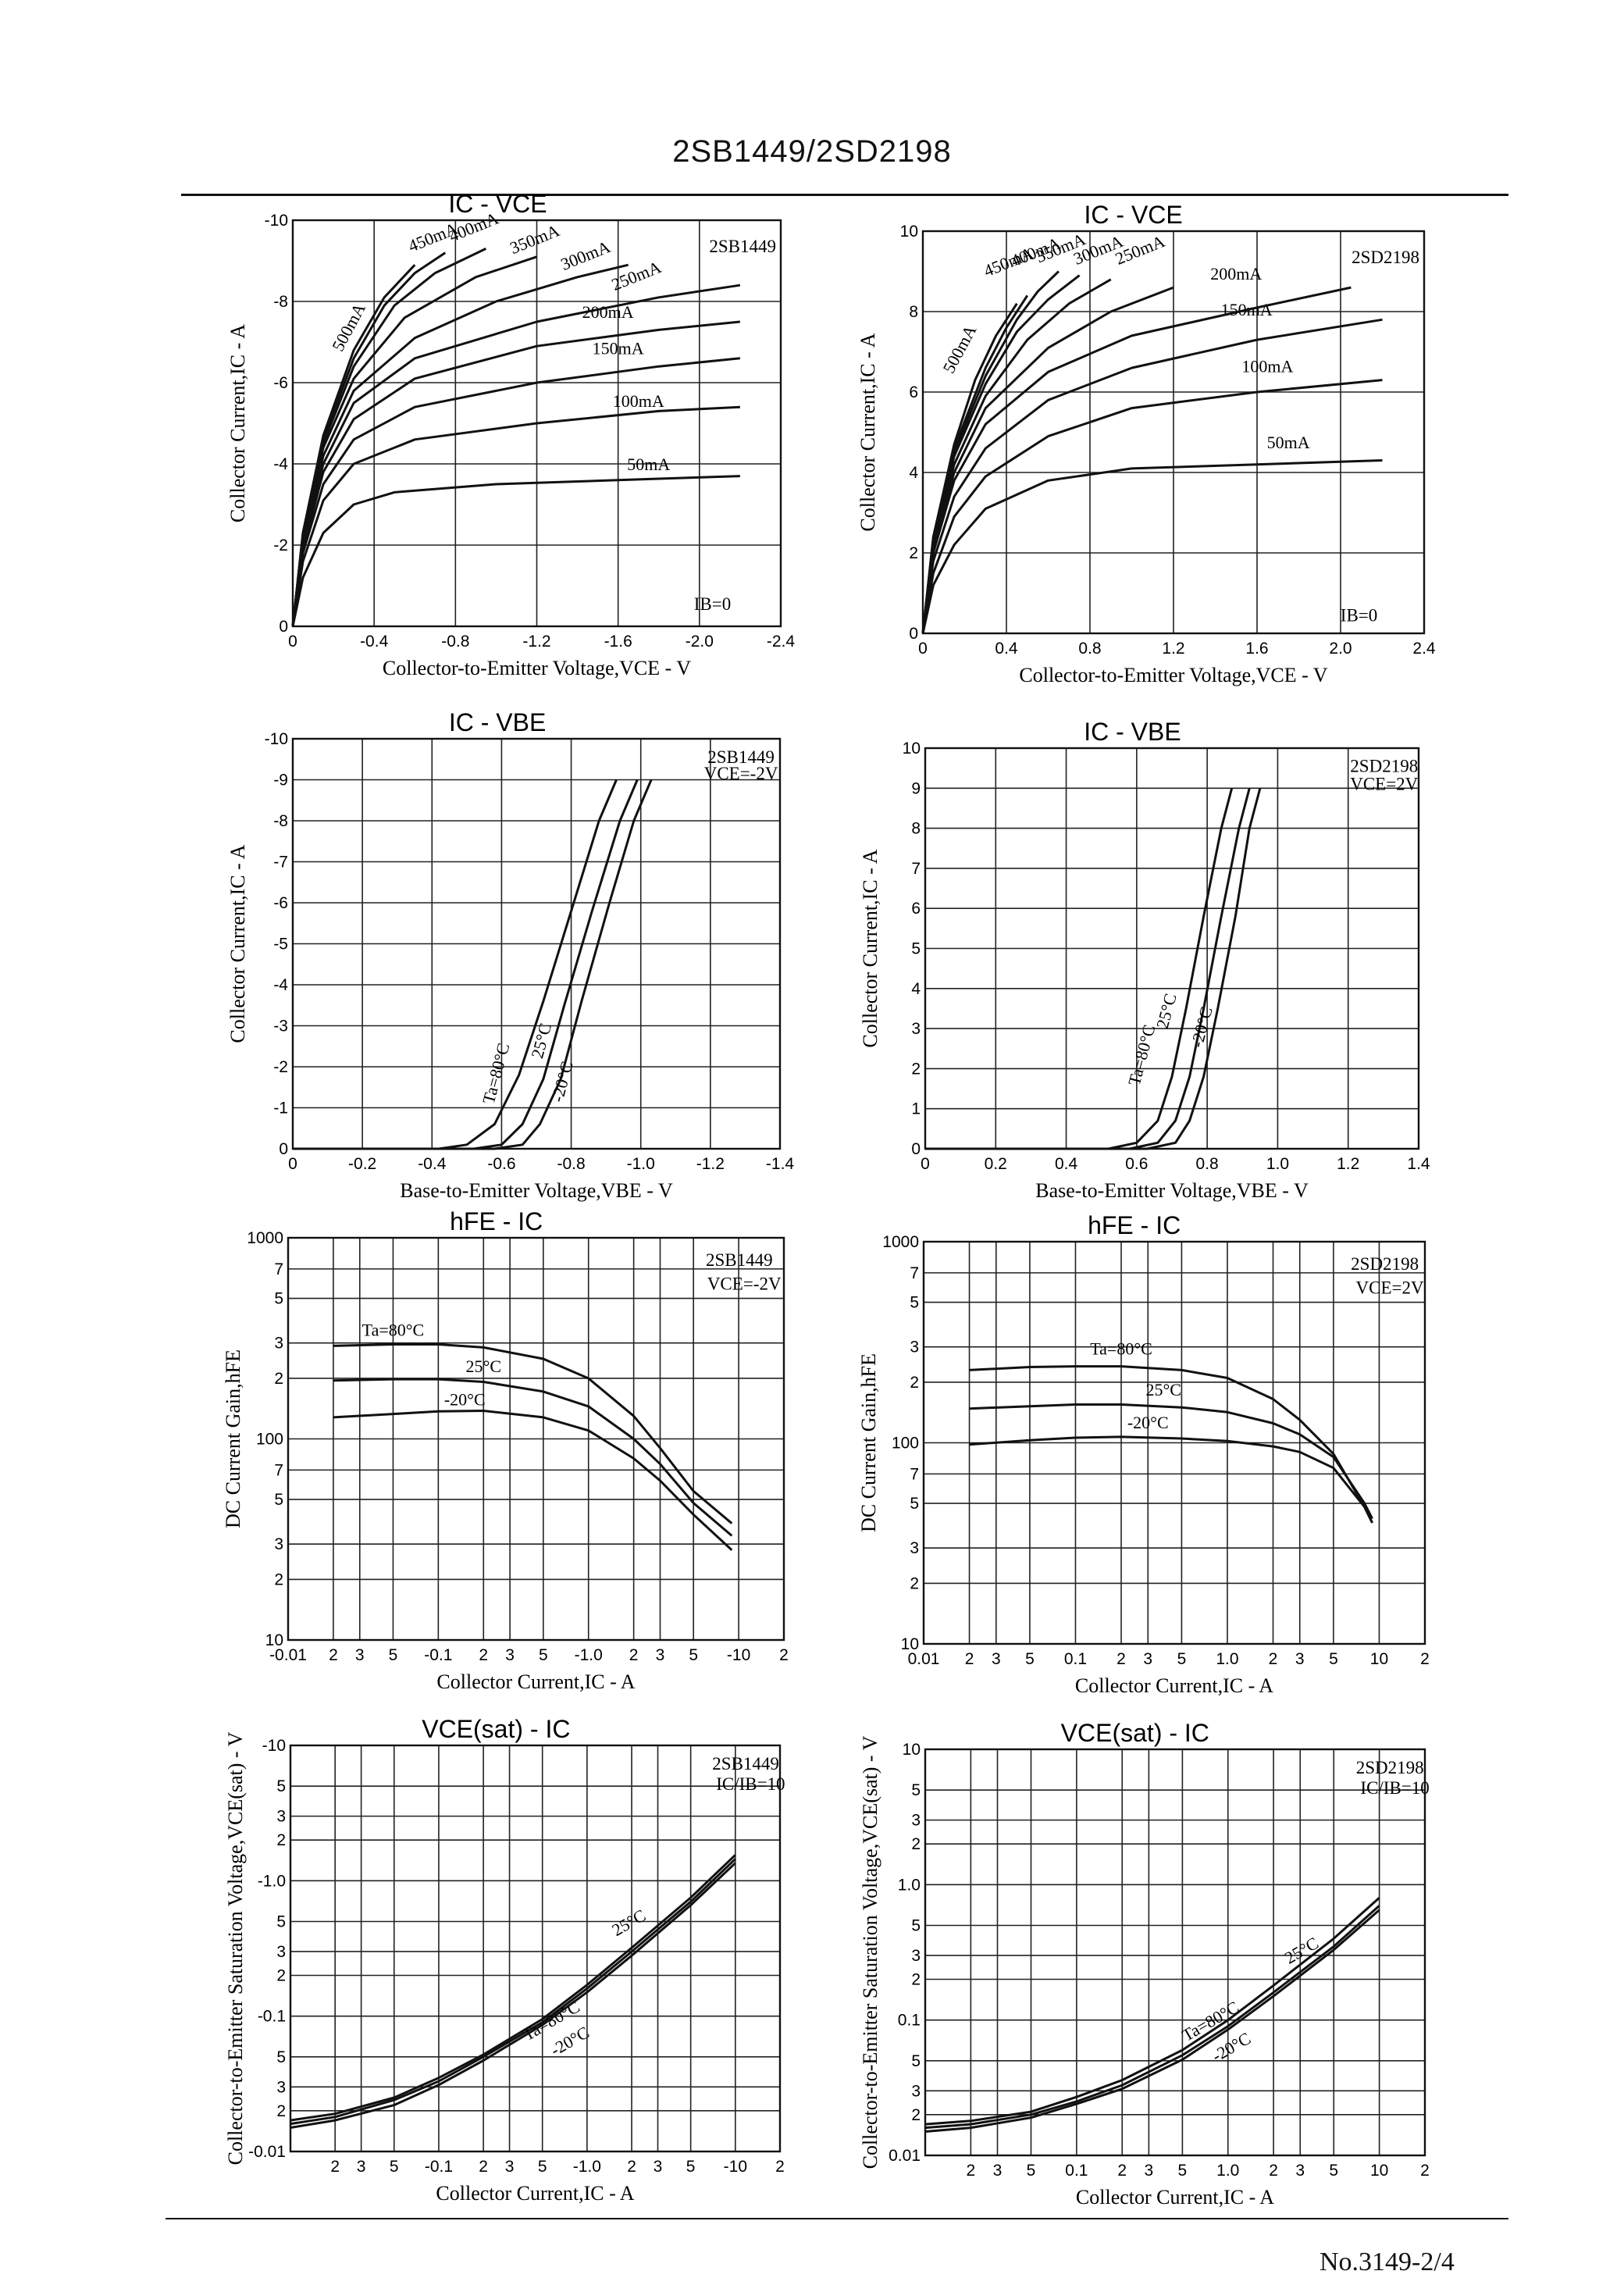 The width and height of the screenshot is (1624, 2278). Describe the element at coordinates (1121, 1348) in the screenshot. I see `series-label-ta-80-c: Ta=80°C` at that location.